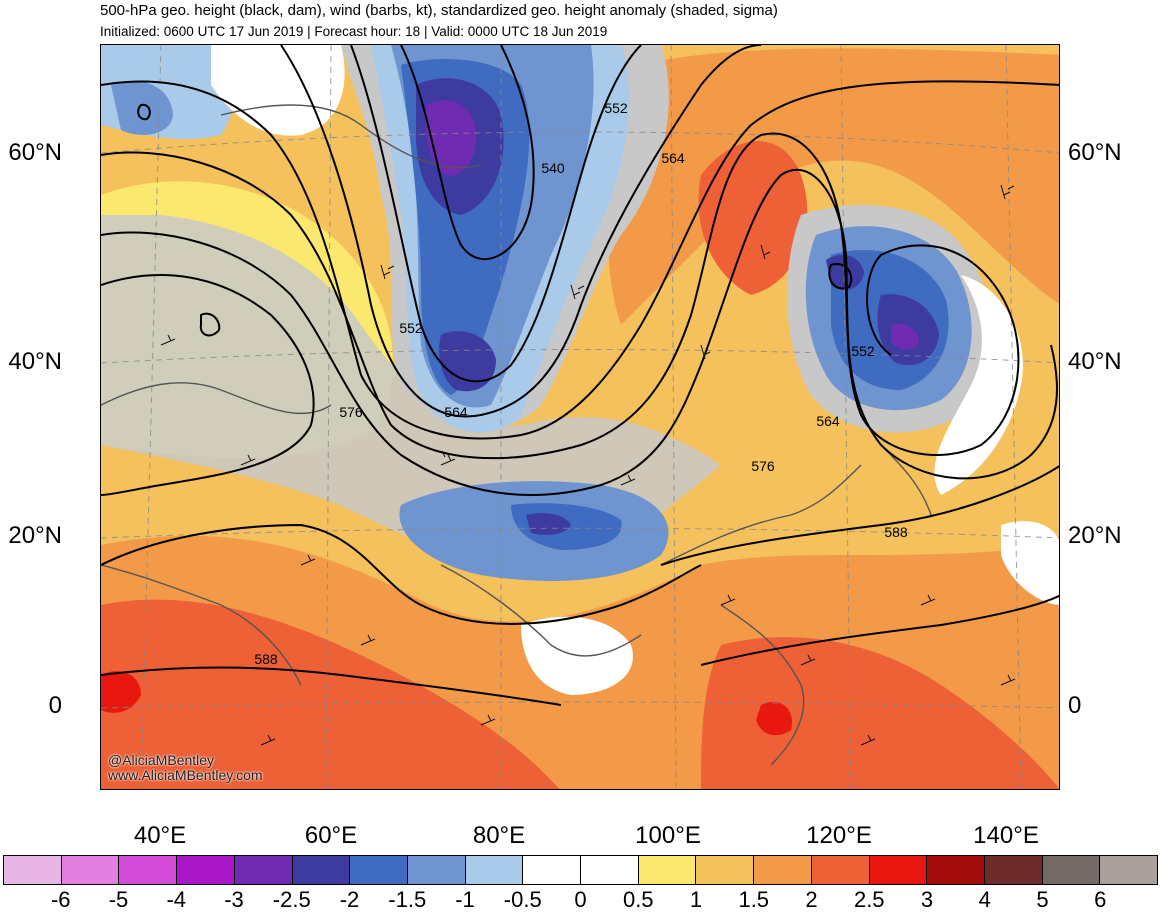 Image resolution: width=1160 pixels, height=913 pixels. I want to click on lat-label-left: 40°N, so click(35, 361).